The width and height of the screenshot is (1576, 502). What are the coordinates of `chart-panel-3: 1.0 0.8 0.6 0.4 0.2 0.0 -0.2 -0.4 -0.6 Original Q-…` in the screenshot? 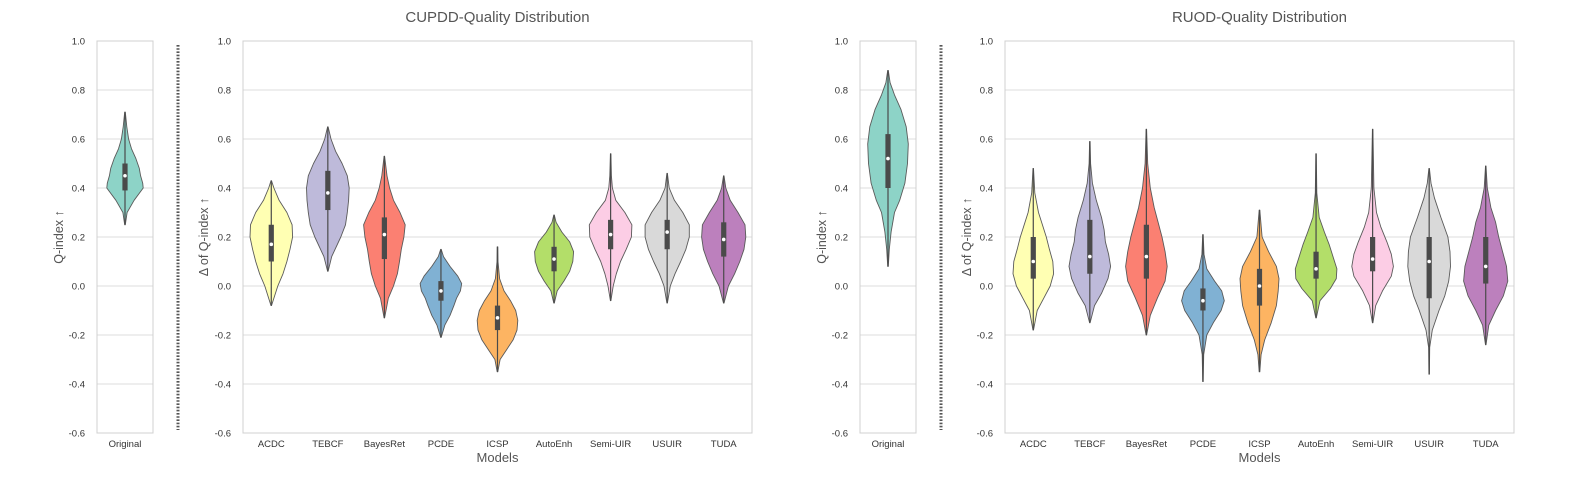 It's located at (879, 243).